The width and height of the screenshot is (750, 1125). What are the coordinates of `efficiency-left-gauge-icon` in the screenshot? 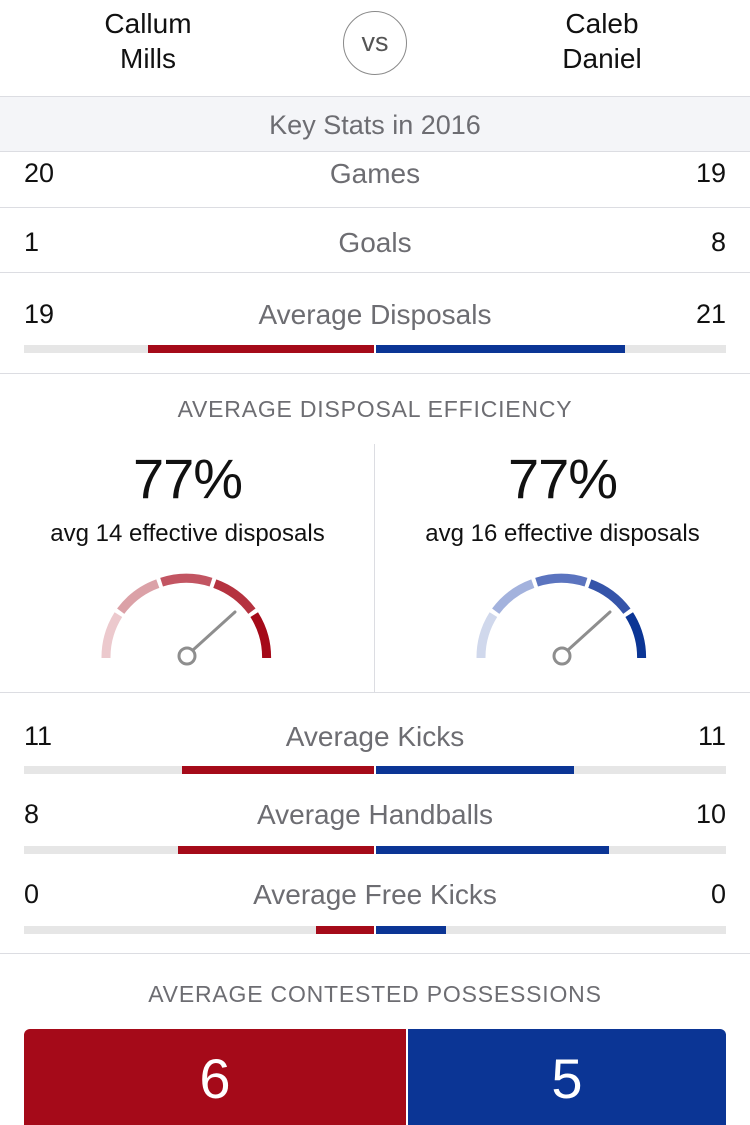 It's located at (186, 619).